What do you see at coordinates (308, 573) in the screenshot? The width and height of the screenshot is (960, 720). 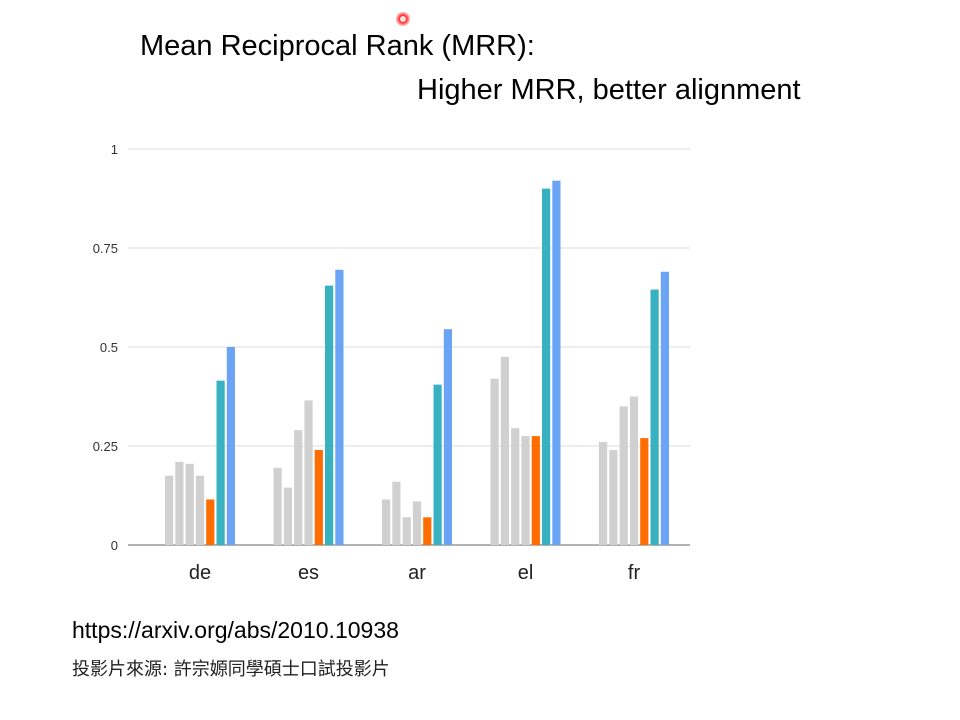 I see `x-category-label-es: es` at bounding box center [308, 573].